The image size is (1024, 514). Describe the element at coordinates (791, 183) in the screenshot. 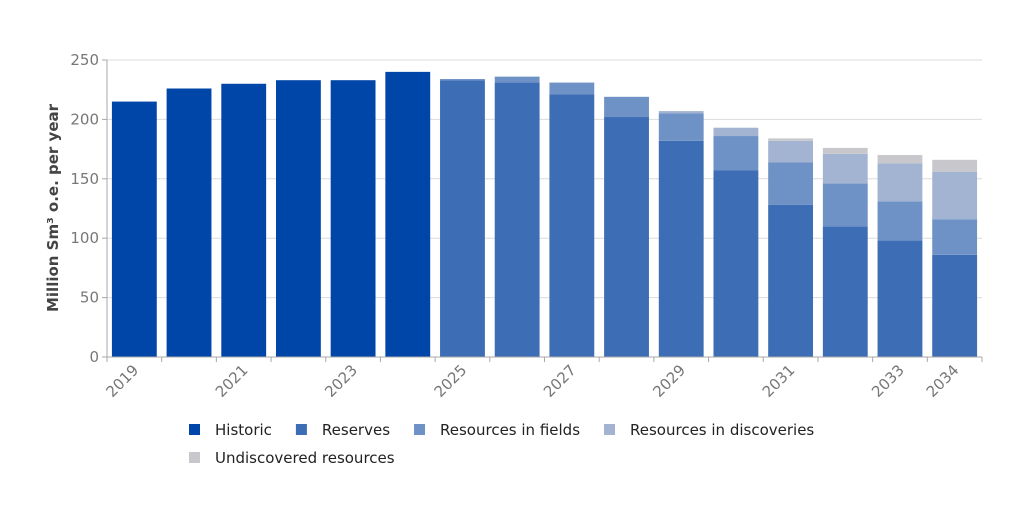

I see `bar-2031-resources-in-fields` at that location.